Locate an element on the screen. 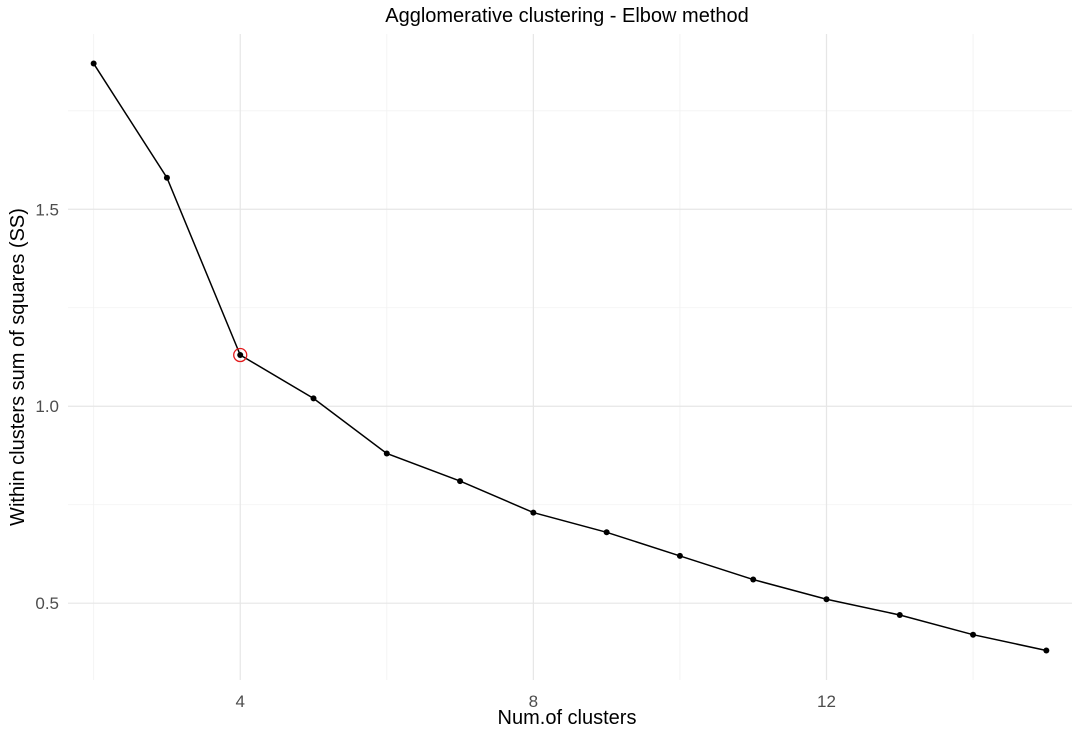 The width and height of the screenshot is (1080, 735). y-tick-label: 1.0 is located at coordinates (47, 406).